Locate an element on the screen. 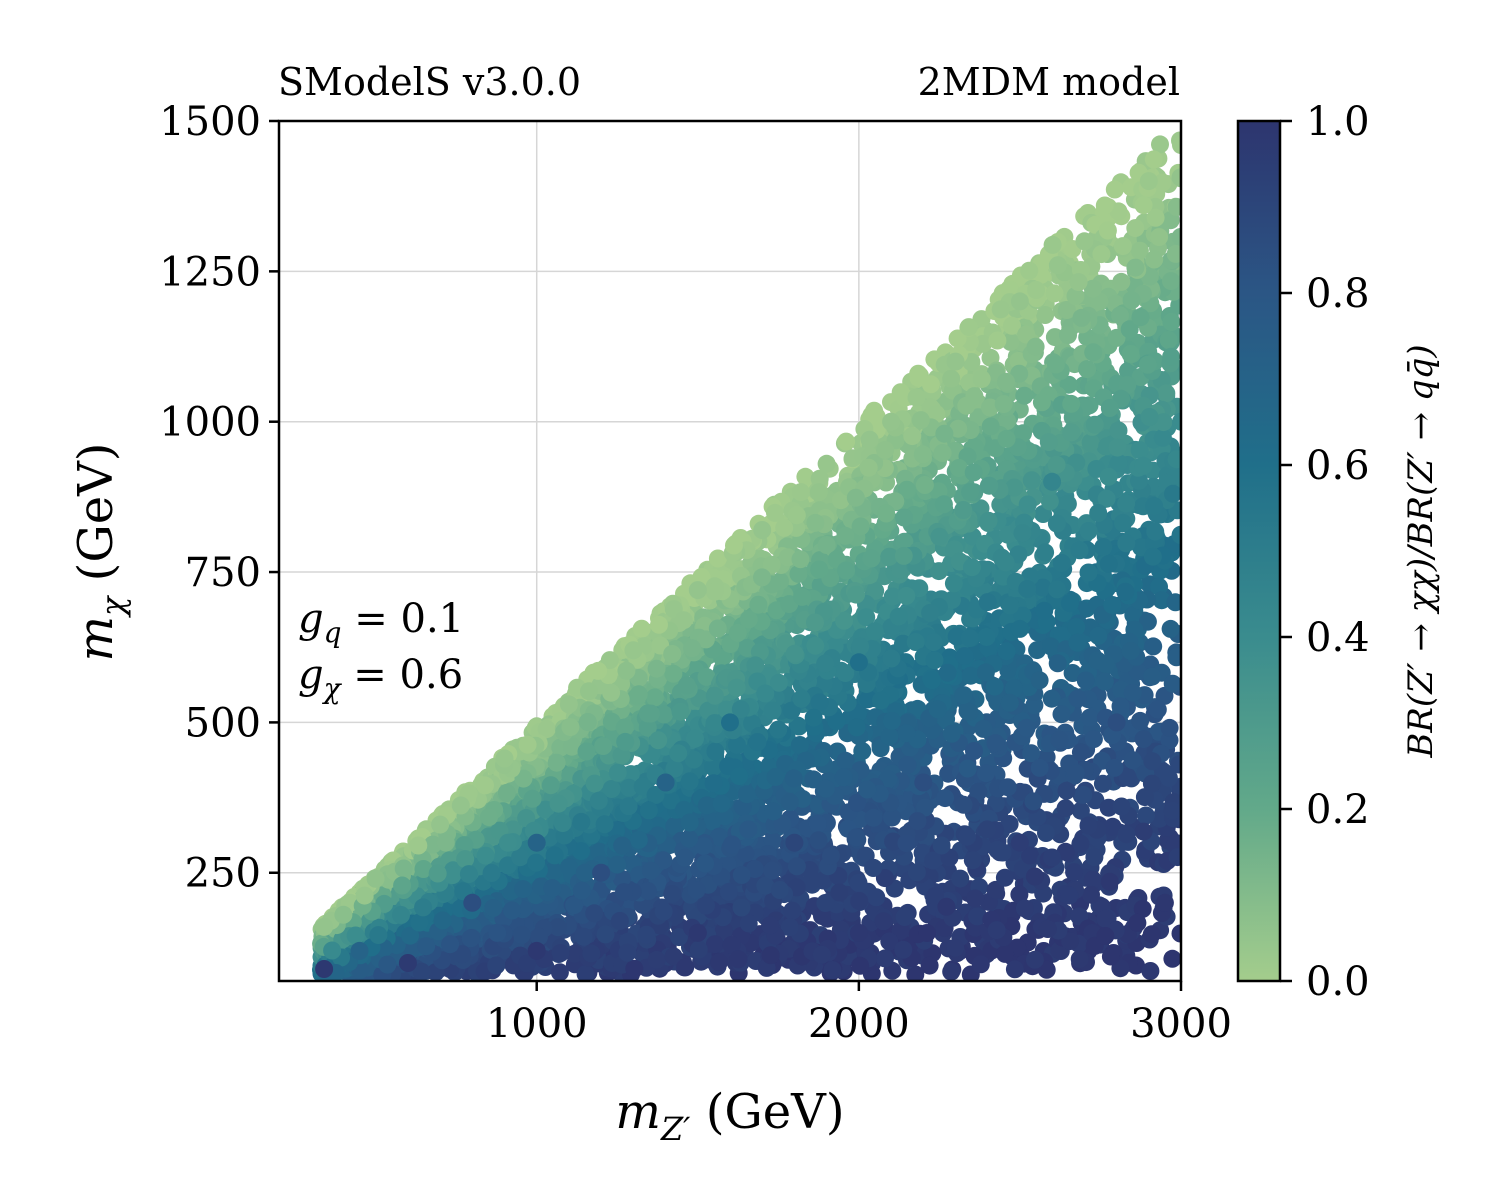 This screenshot has height=1200, width=1500. title-left: SModelS v3.0.0 is located at coordinates (429, 82).